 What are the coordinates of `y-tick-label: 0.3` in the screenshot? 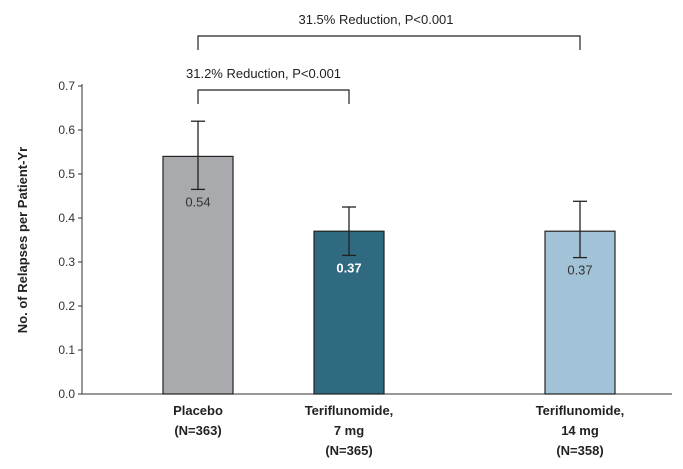 It's located at (66, 262).